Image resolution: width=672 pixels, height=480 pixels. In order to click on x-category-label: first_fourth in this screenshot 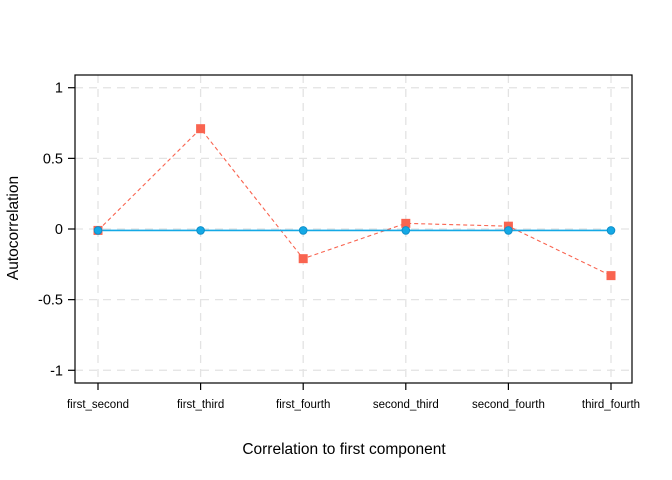, I will do `click(303, 405)`.